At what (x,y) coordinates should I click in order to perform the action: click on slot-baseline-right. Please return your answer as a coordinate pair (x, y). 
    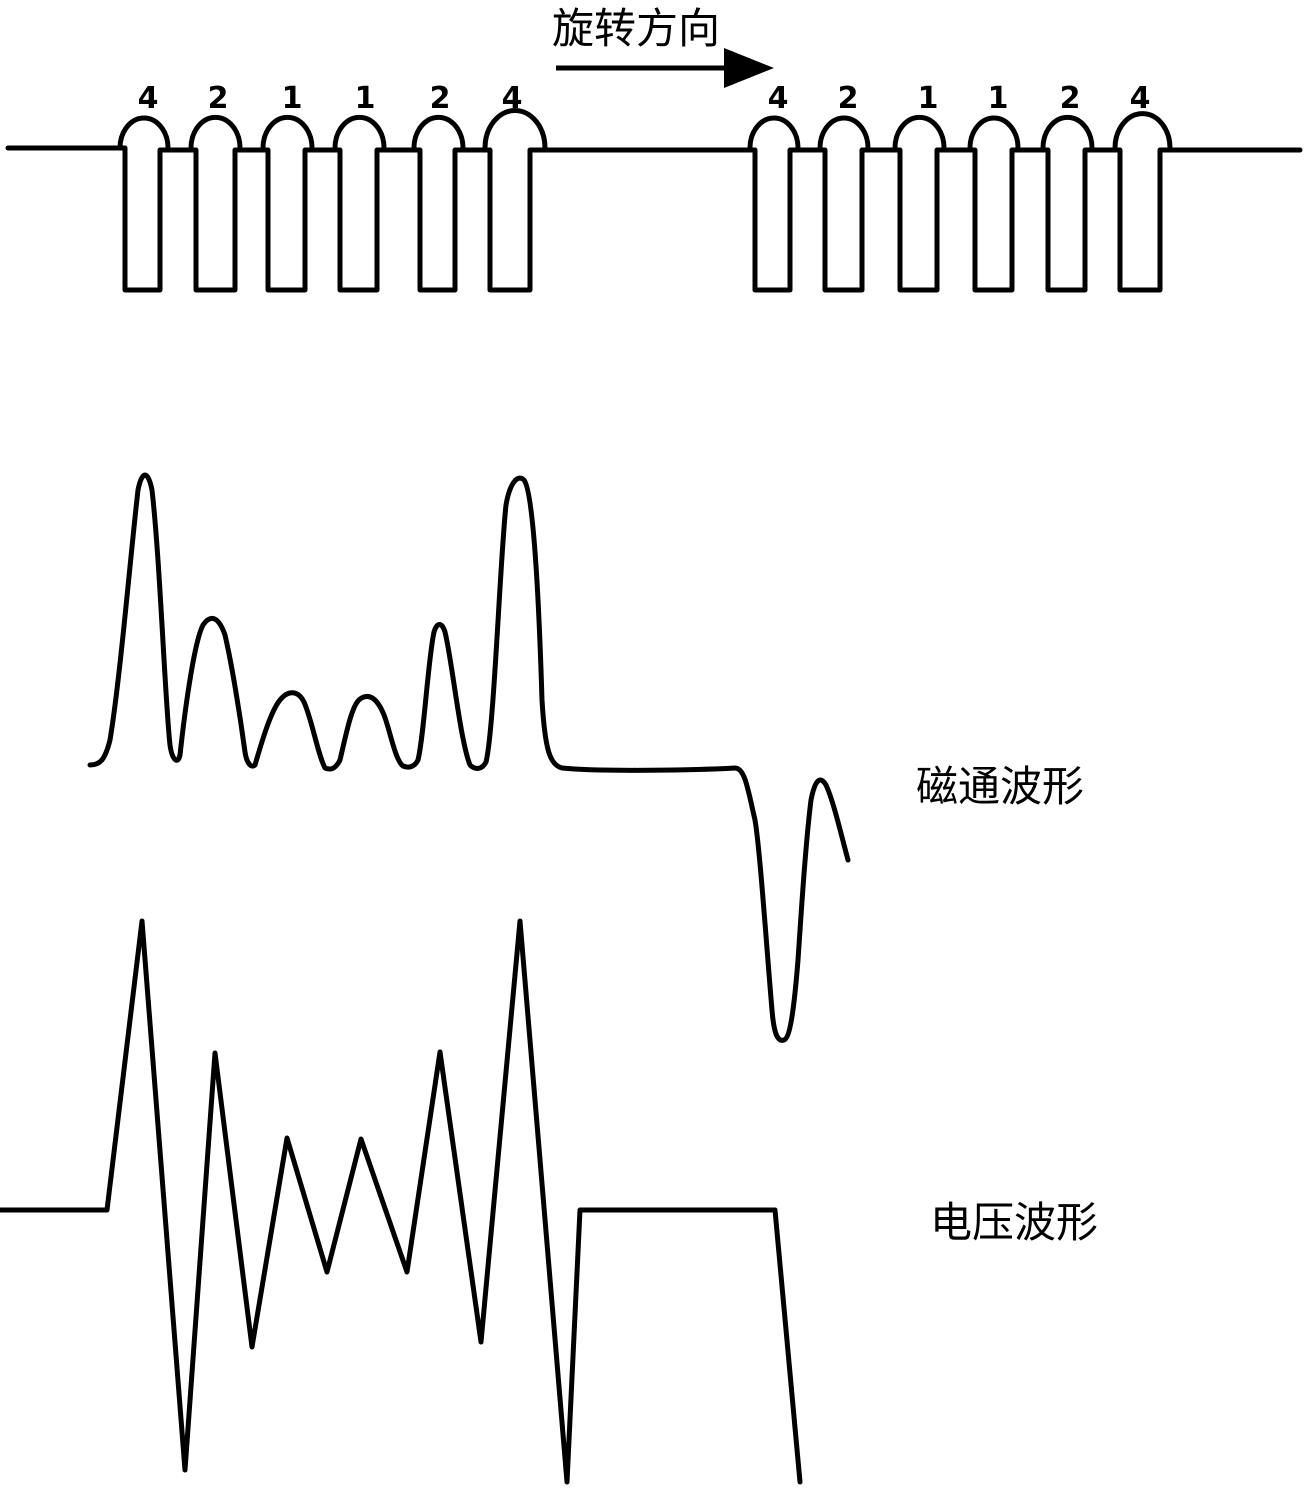
    Looking at the image, I should click on (1024, 220).